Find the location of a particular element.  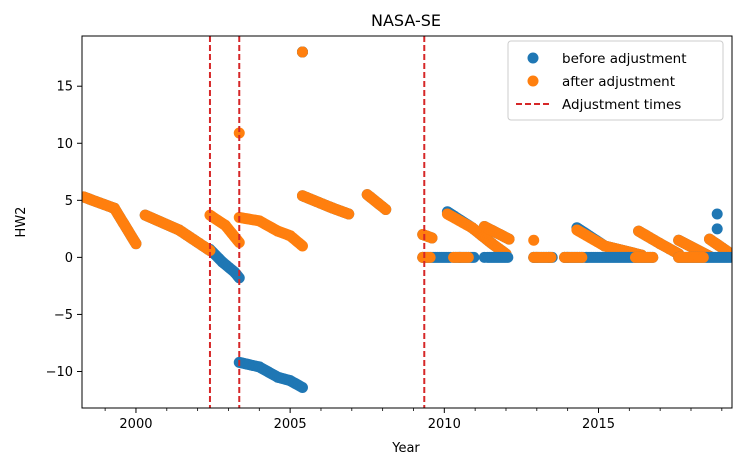

x-axis: 2000 2005 2010 2015 is located at coordinates (413, 420).